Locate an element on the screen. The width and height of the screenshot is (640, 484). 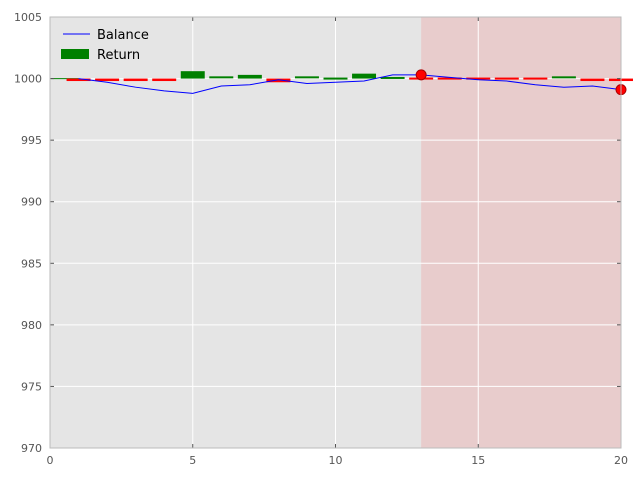
x-tick-label: 10 is located at coordinates (336, 460).